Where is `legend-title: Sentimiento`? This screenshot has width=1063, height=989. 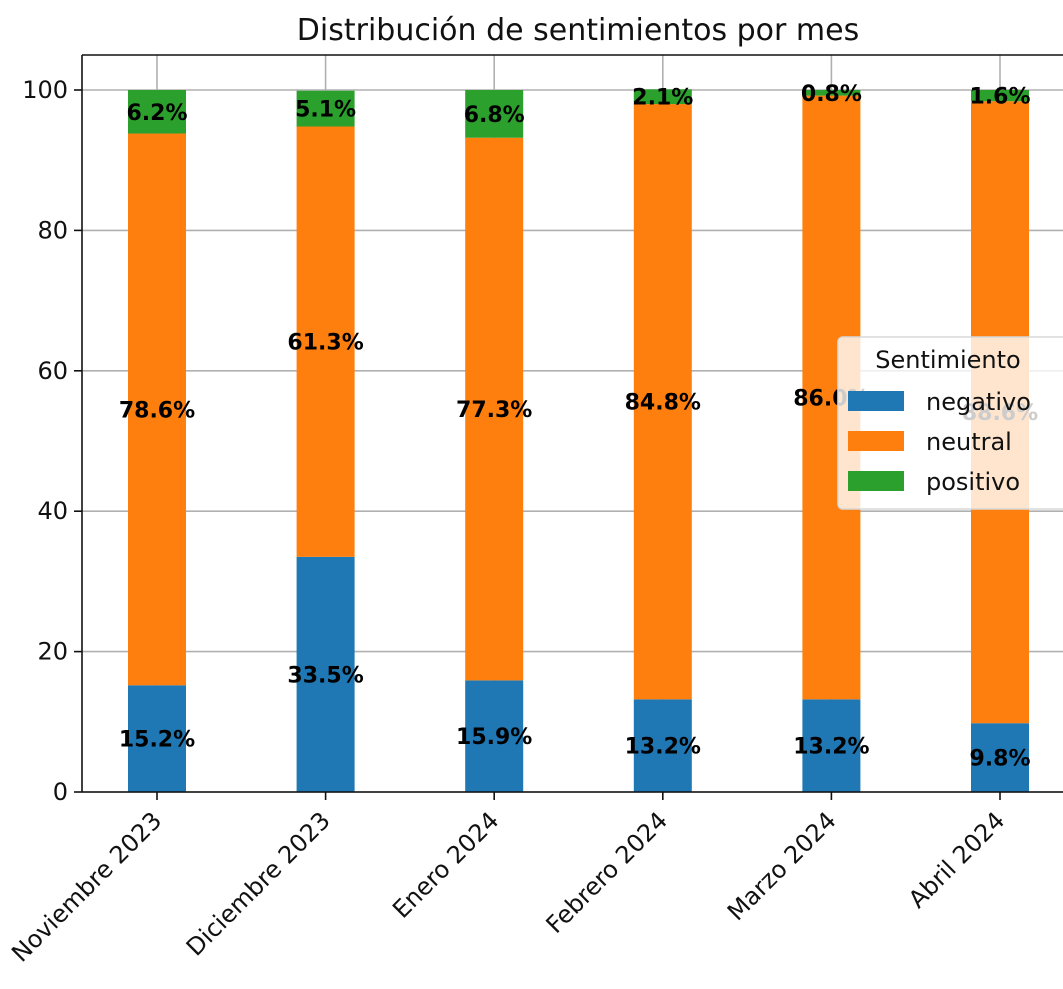
legend-title: Sentimiento is located at coordinates (947, 360).